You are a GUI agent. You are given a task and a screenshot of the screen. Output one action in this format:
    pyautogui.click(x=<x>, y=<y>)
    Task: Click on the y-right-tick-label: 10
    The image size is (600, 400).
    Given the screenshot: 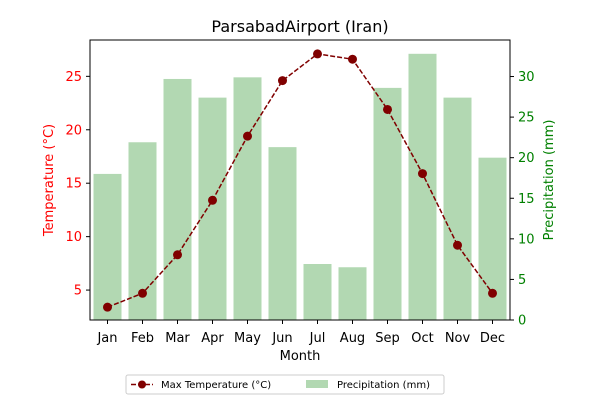 What is the action you would take?
    pyautogui.click(x=526, y=239)
    